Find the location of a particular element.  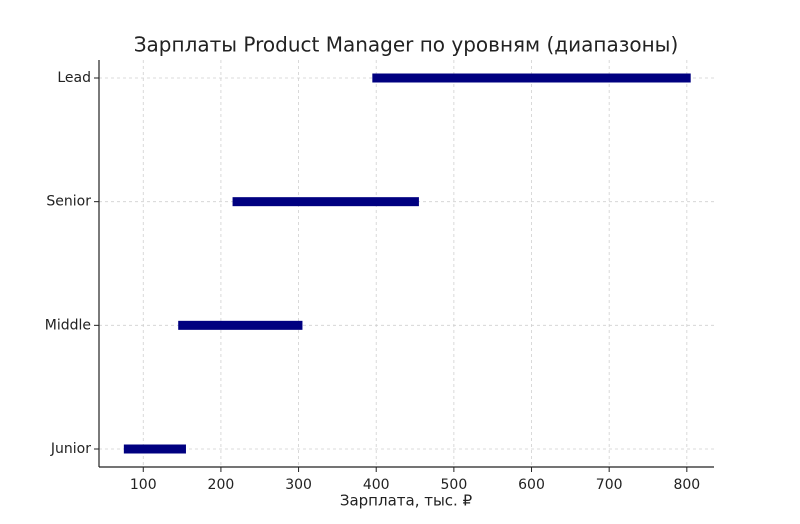

x-tick-label: 300 is located at coordinates (298, 485).